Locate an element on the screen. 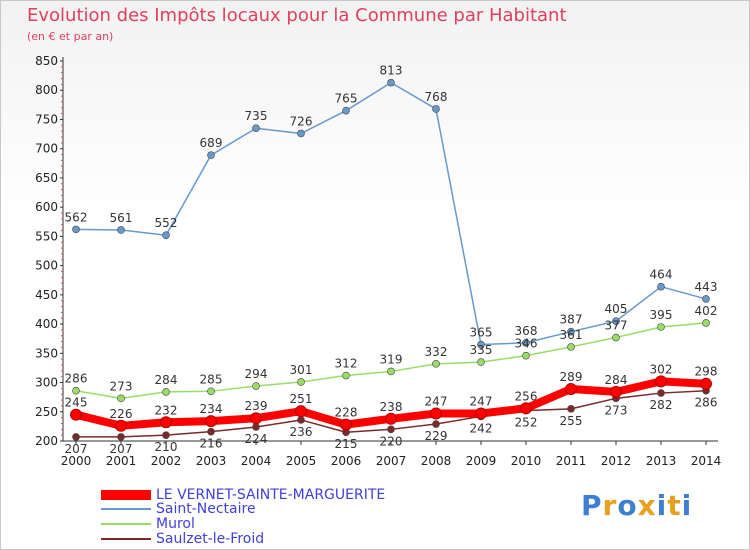  data-label-murol-2014: 402 is located at coordinates (706, 311).